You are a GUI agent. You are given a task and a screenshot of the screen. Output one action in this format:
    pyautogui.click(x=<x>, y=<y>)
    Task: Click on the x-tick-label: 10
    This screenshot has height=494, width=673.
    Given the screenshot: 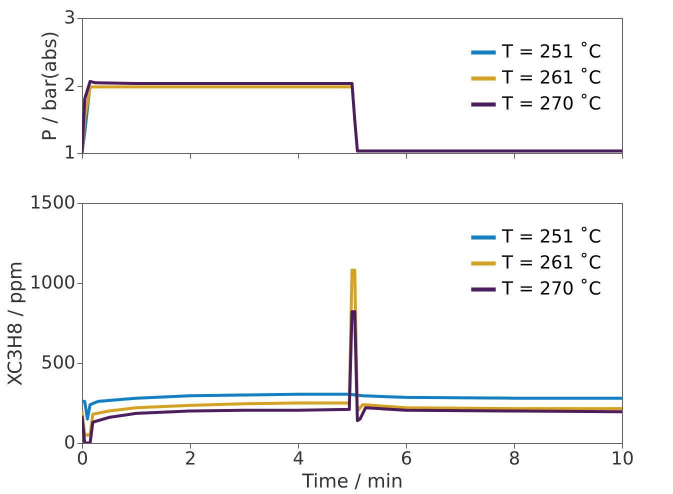 What is the action you would take?
    pyautogui.click(x=622, y=459)
    